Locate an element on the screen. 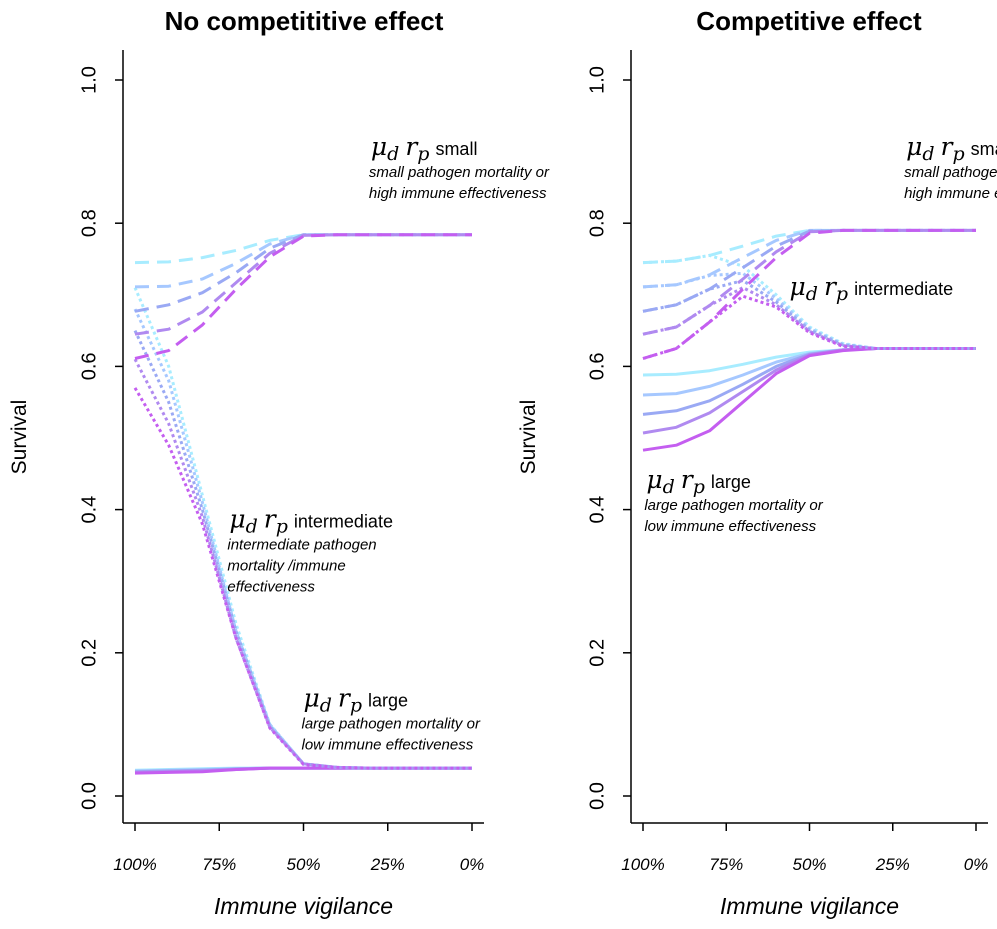  panel-title: Competitive effect is located at coordinates (809, 21).